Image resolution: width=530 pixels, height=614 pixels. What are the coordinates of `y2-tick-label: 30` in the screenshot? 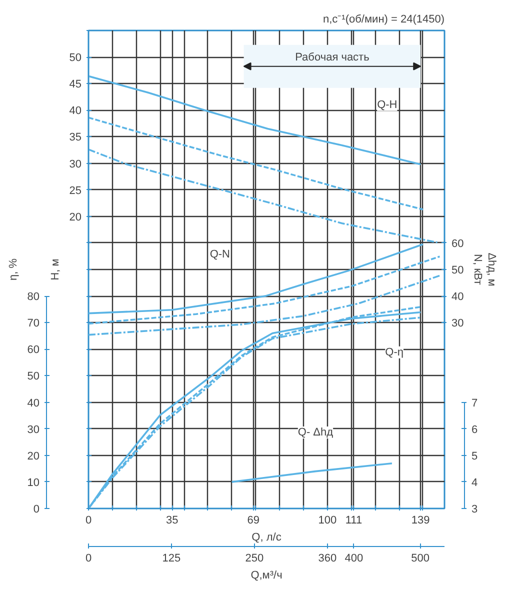 It's located at (33, 430).